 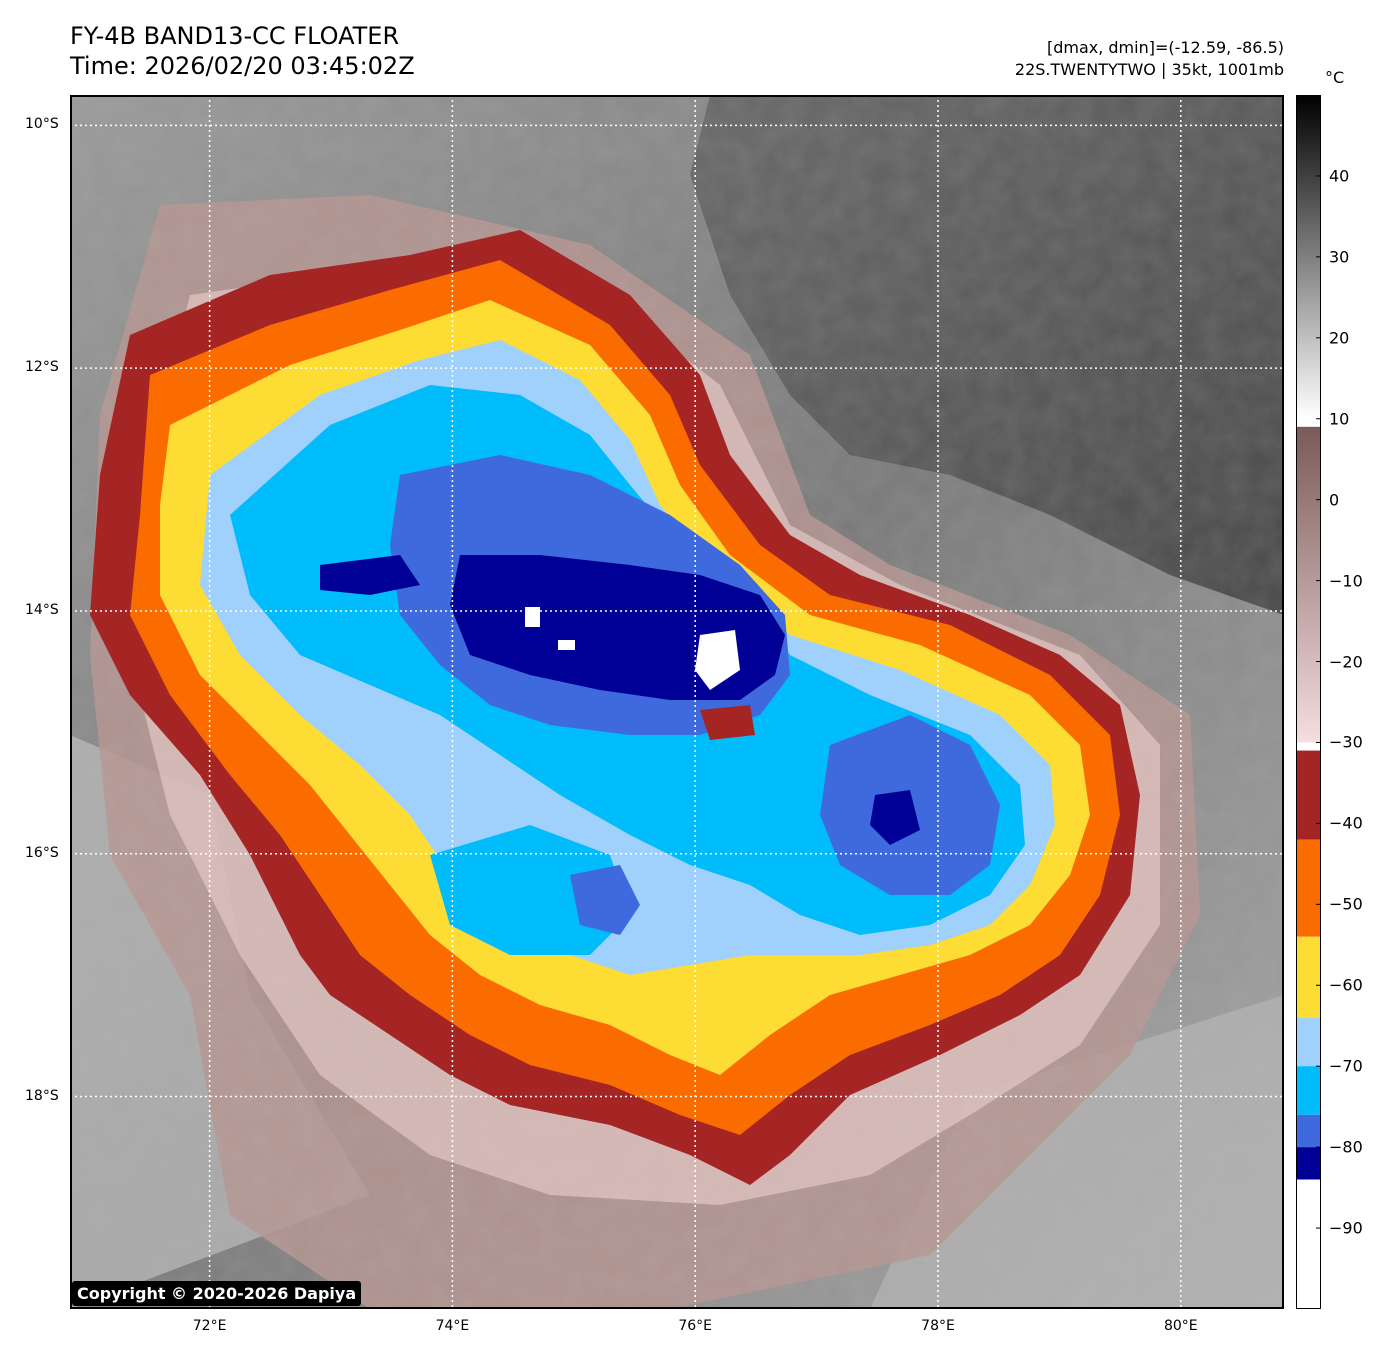 What do you see at coordinates (938, 1326) in the screenshot?
I see `lon-tick-label: 78°E` at bounding box center [938, 1326].